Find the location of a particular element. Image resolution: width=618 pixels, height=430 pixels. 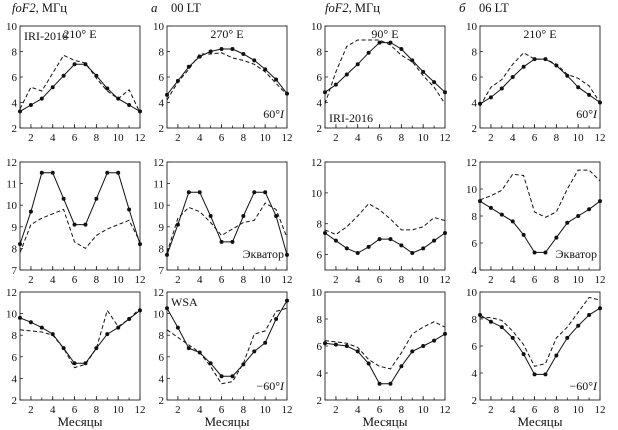

col2-header: foF2, МГц is located at coordinates (352, 8).